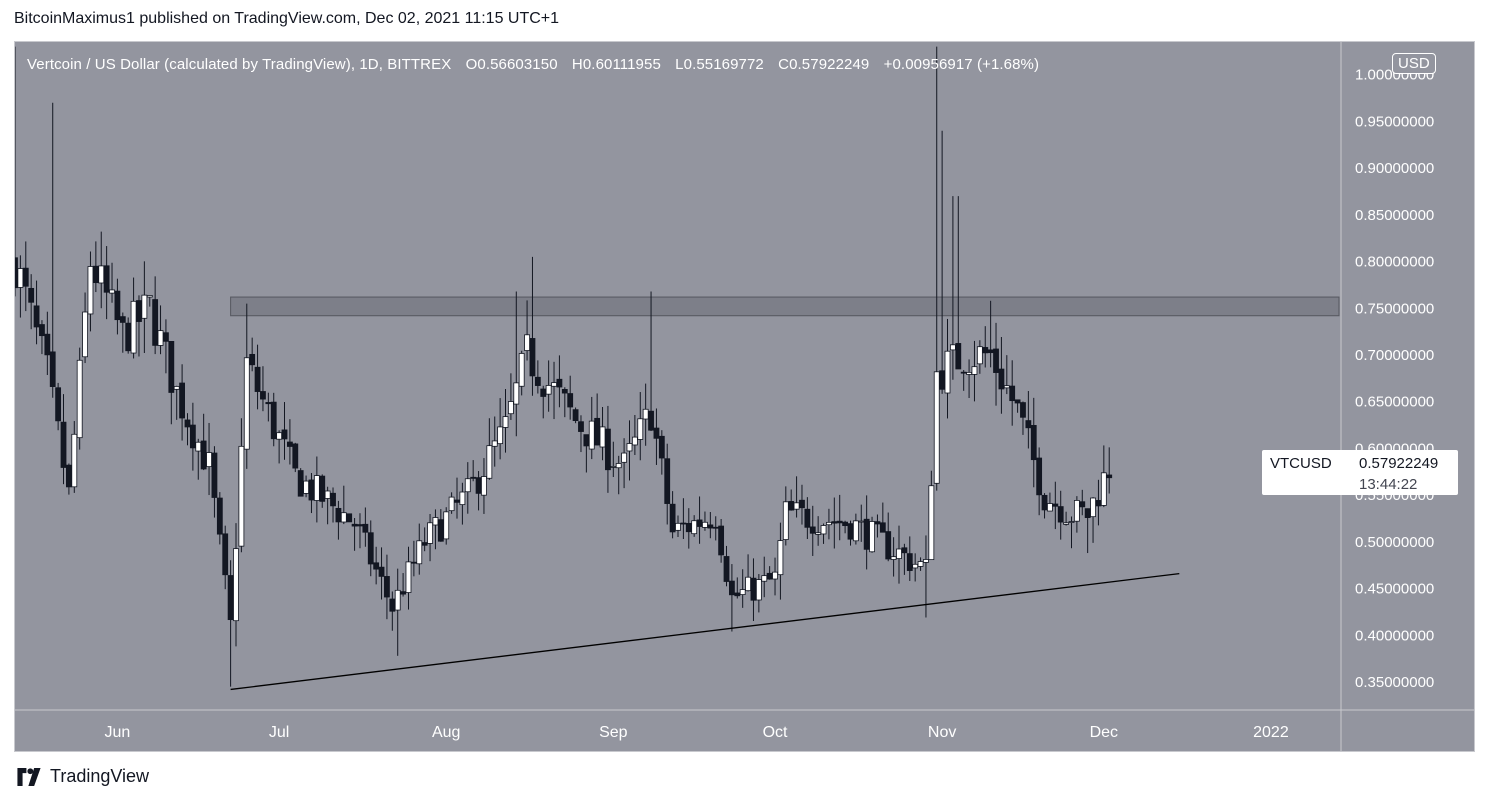  I want to click on close-value: 0.57922249, so click(829, 64).